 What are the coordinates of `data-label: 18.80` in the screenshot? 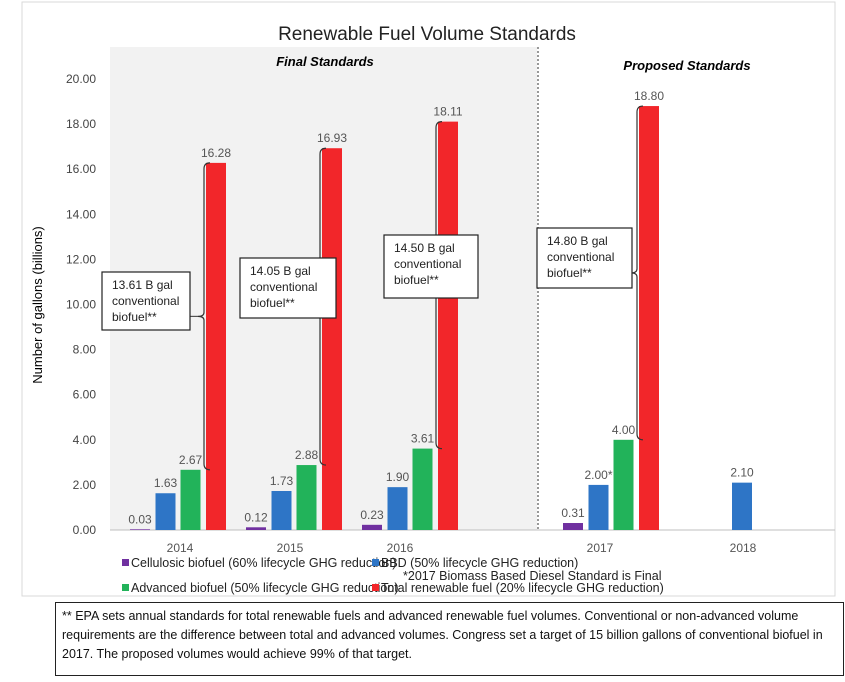 It's located at (649, 96).